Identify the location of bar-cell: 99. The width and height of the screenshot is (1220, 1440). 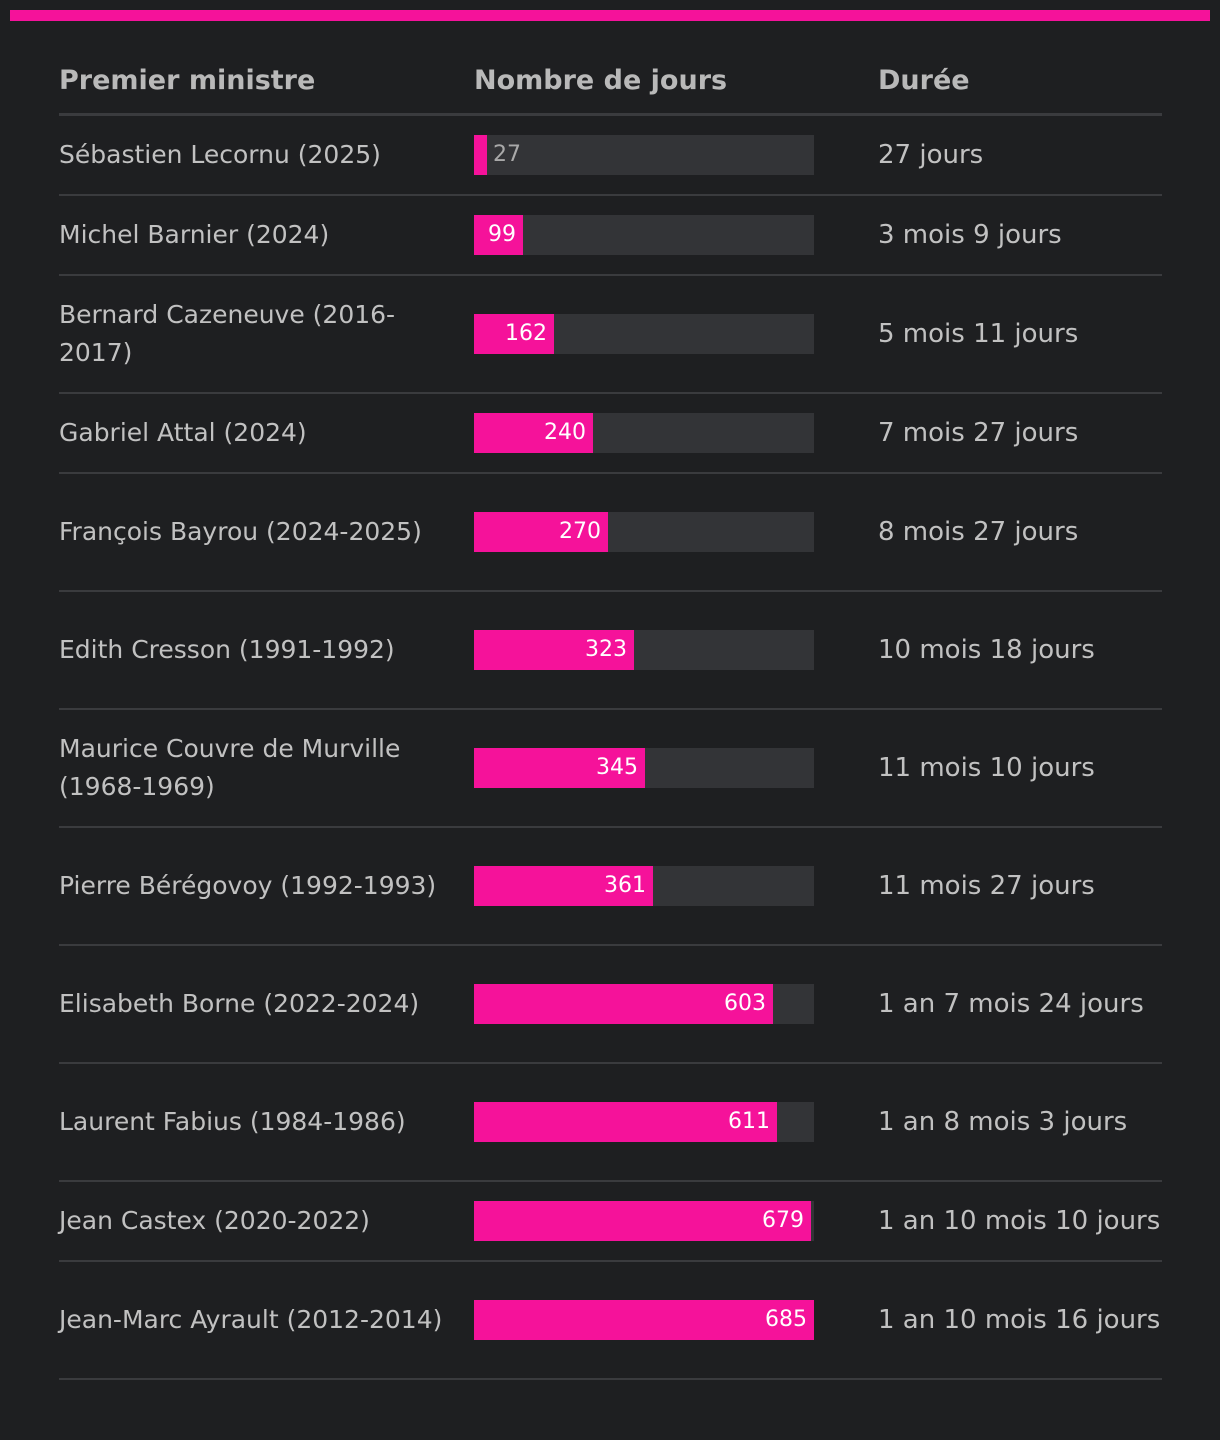
(676, 235).